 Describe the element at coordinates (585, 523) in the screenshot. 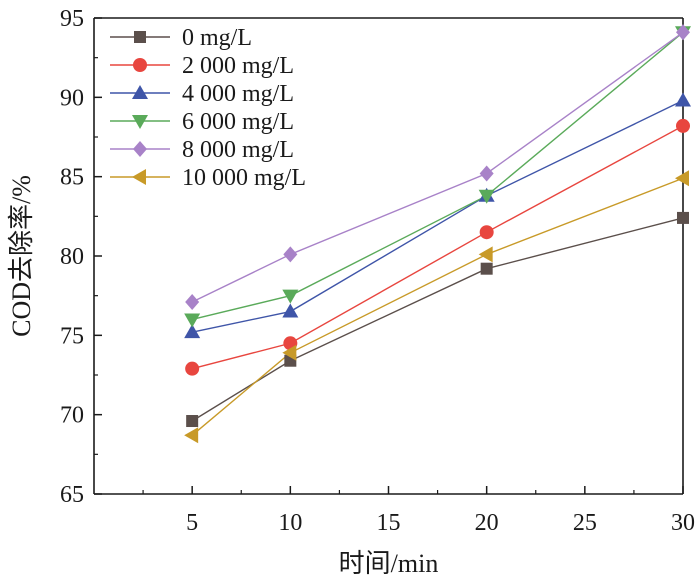

I see `x-tick-label: 25` at that location.